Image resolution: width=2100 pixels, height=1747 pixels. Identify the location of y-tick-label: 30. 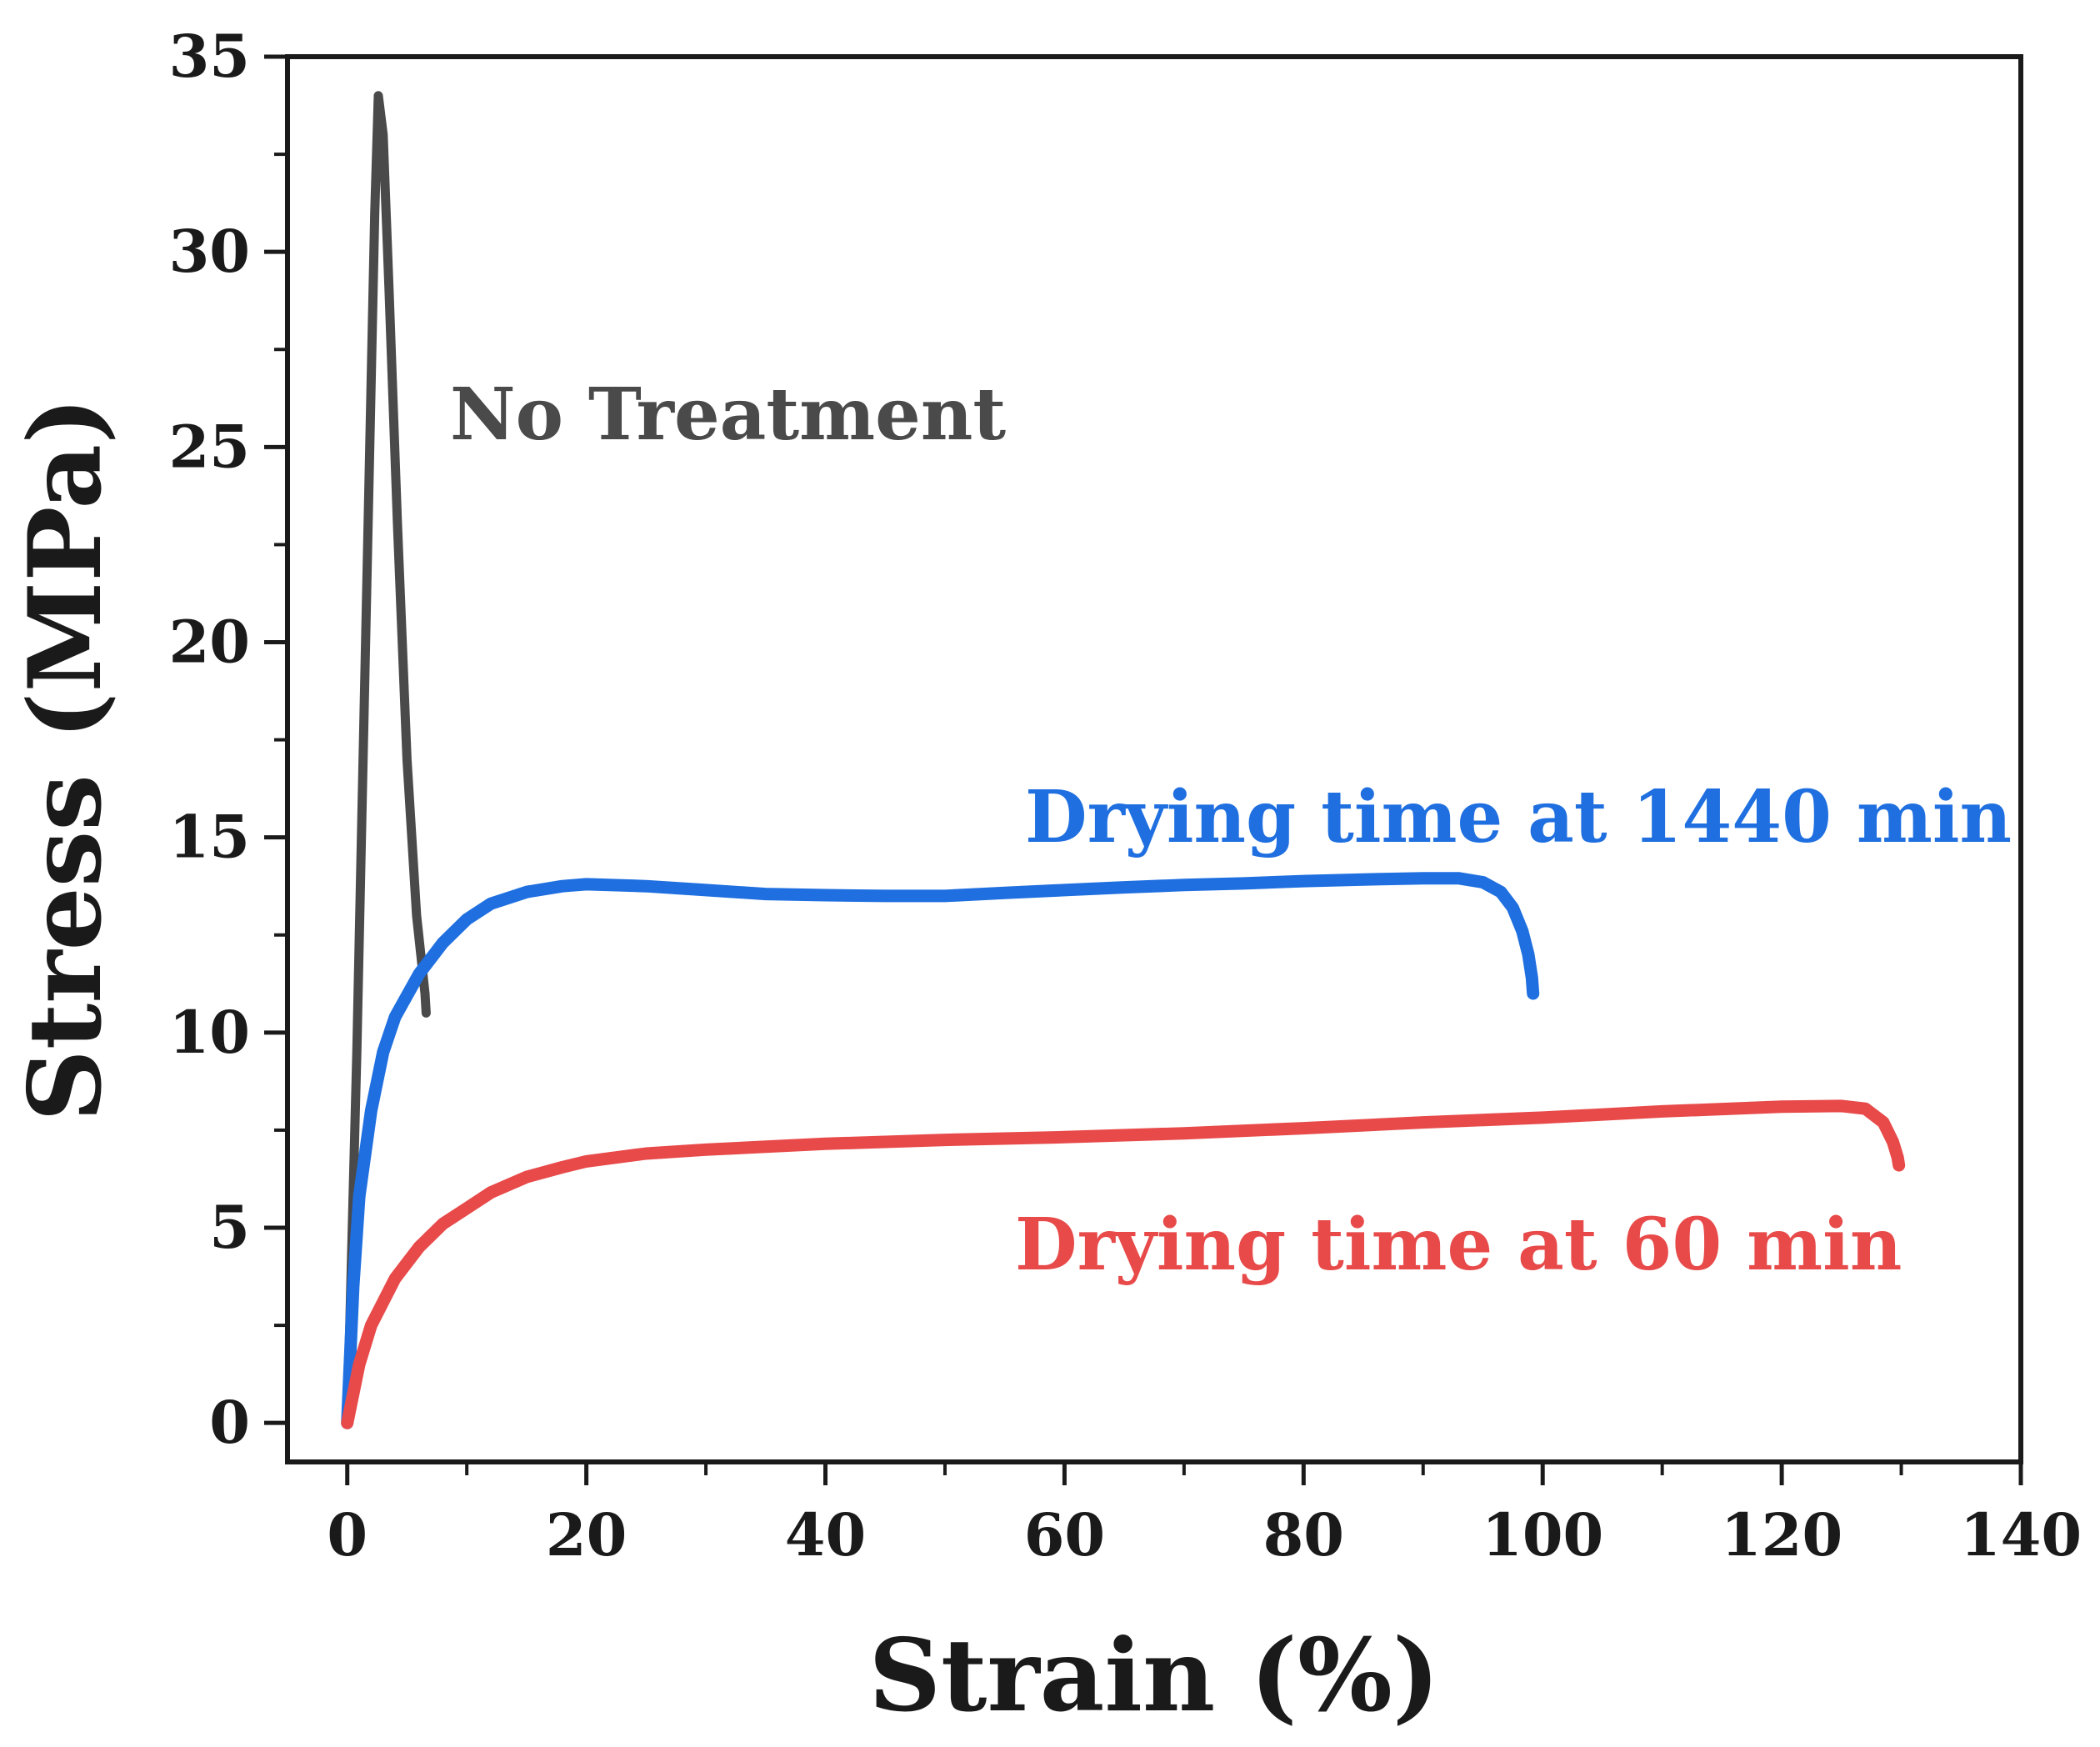
(209, 251).